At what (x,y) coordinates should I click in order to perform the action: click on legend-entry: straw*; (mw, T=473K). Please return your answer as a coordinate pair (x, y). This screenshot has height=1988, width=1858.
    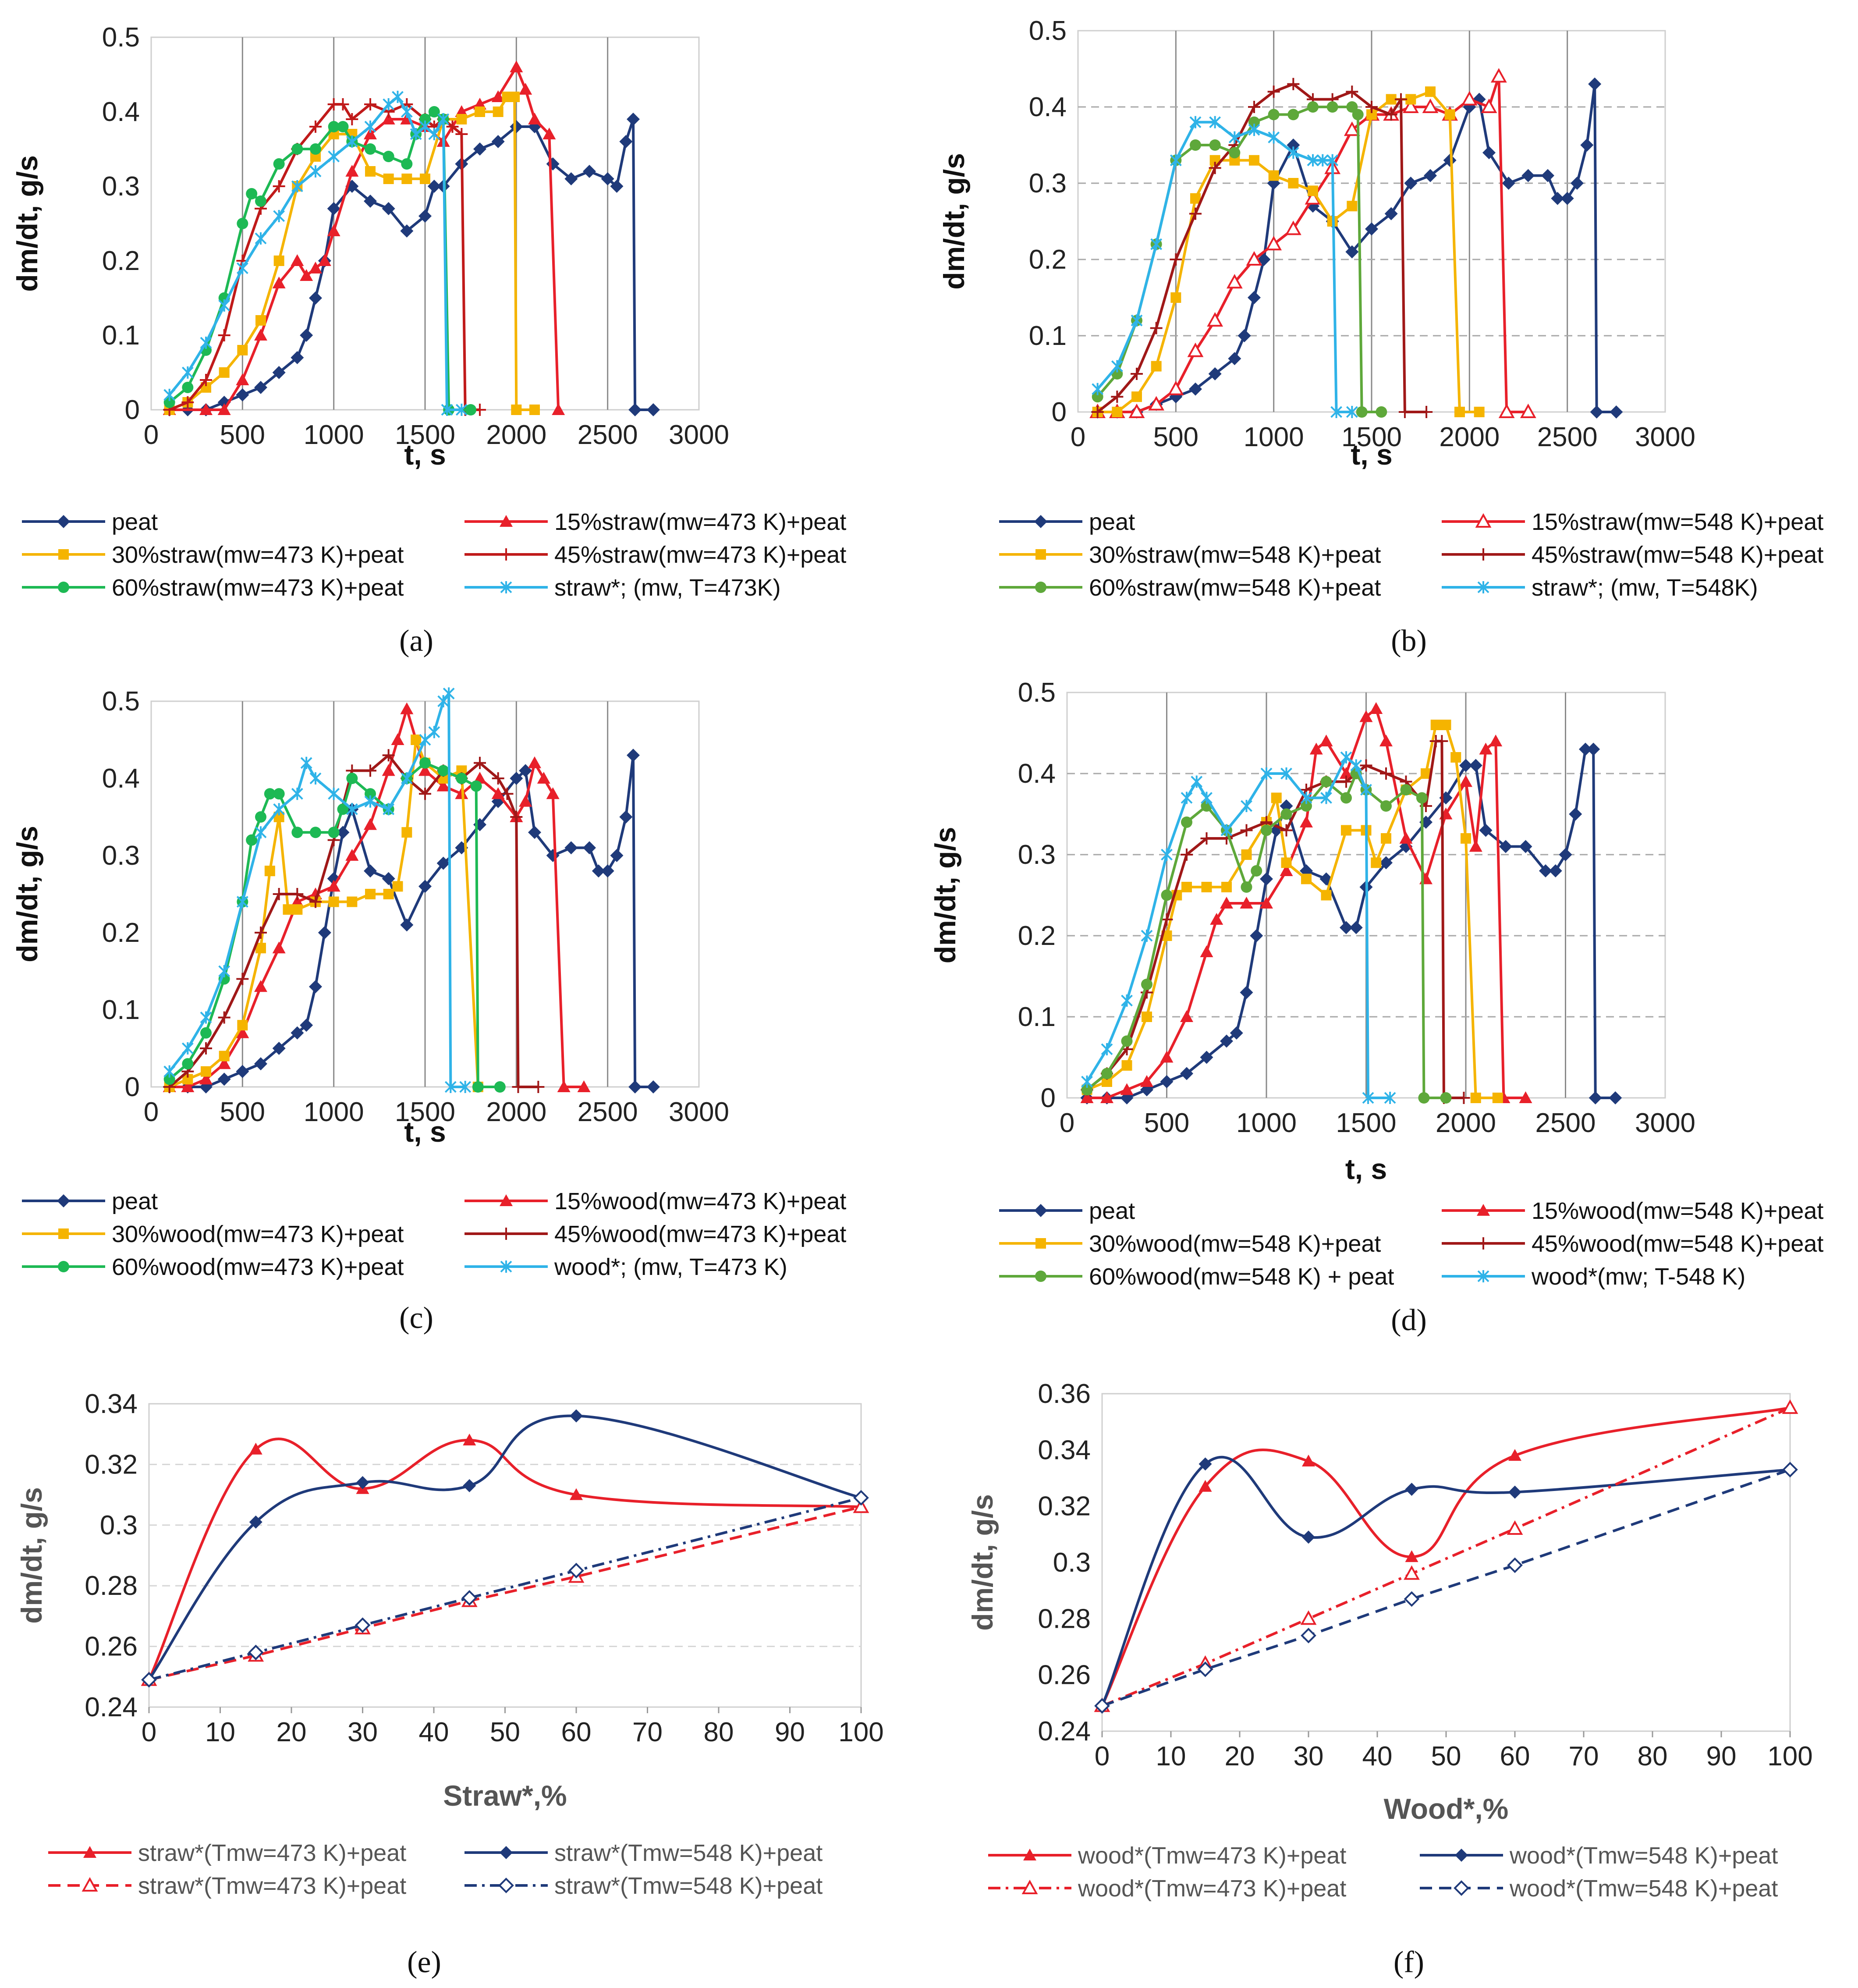
    Looking at the image, I should click on (622, 588).